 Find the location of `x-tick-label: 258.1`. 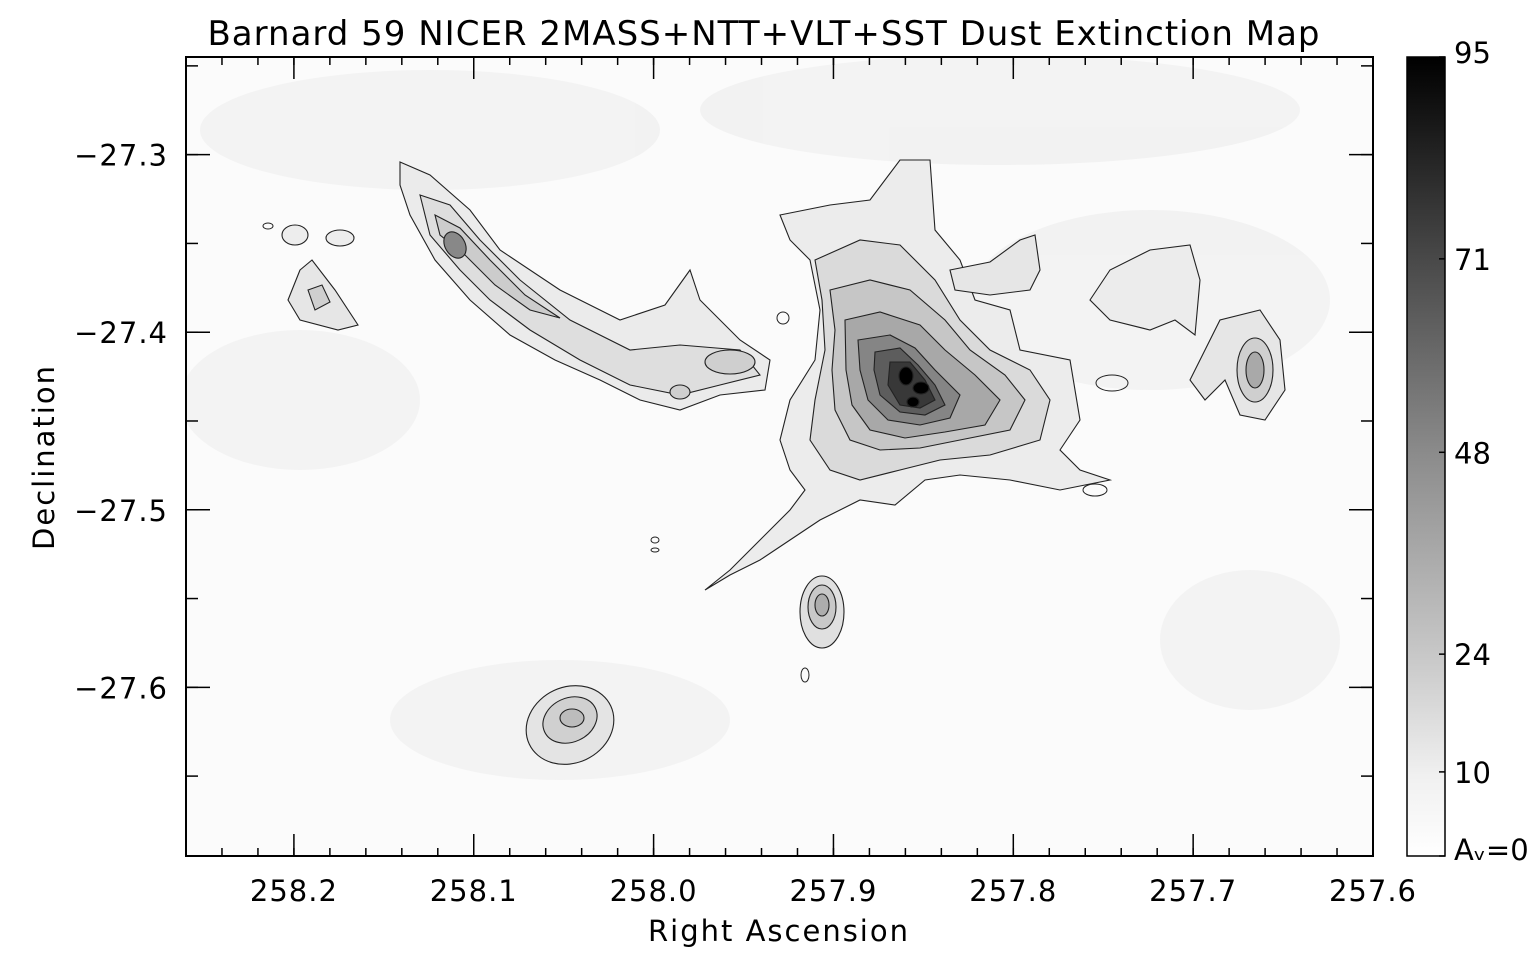

x-tick-label: 258.1 is located at coordinates (474, 891).